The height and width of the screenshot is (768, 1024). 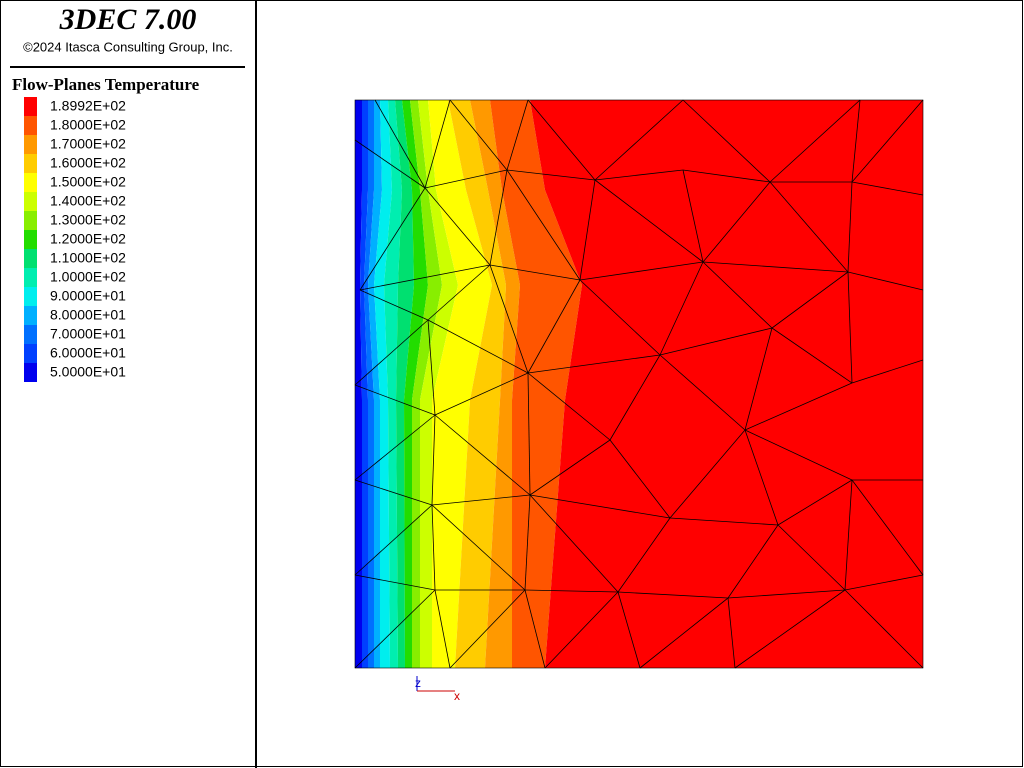 I want to click on legend-label: 1.8000E+02, so click(x=88, y=125).